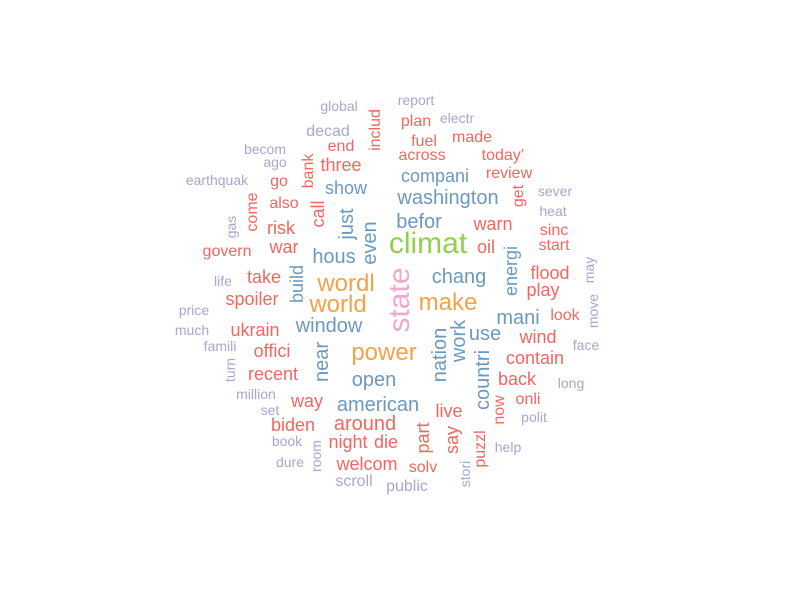  I want to click on word-american: american, so click(378, 405).